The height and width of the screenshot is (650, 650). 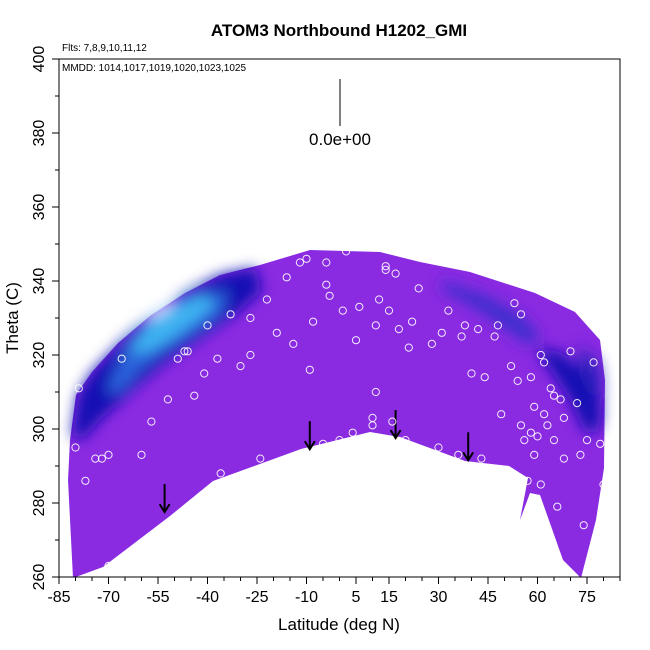 What do you see at coordinates (39, 59) in the screenshot?
I see `y-tick-label: 400` at bounding box center [39, 59].